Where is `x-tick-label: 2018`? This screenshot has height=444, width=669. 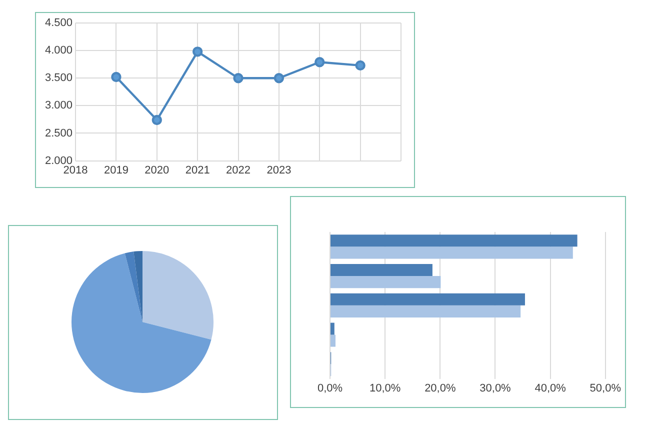
x-tick-label: 2018 is located at coordinates (75, 170).